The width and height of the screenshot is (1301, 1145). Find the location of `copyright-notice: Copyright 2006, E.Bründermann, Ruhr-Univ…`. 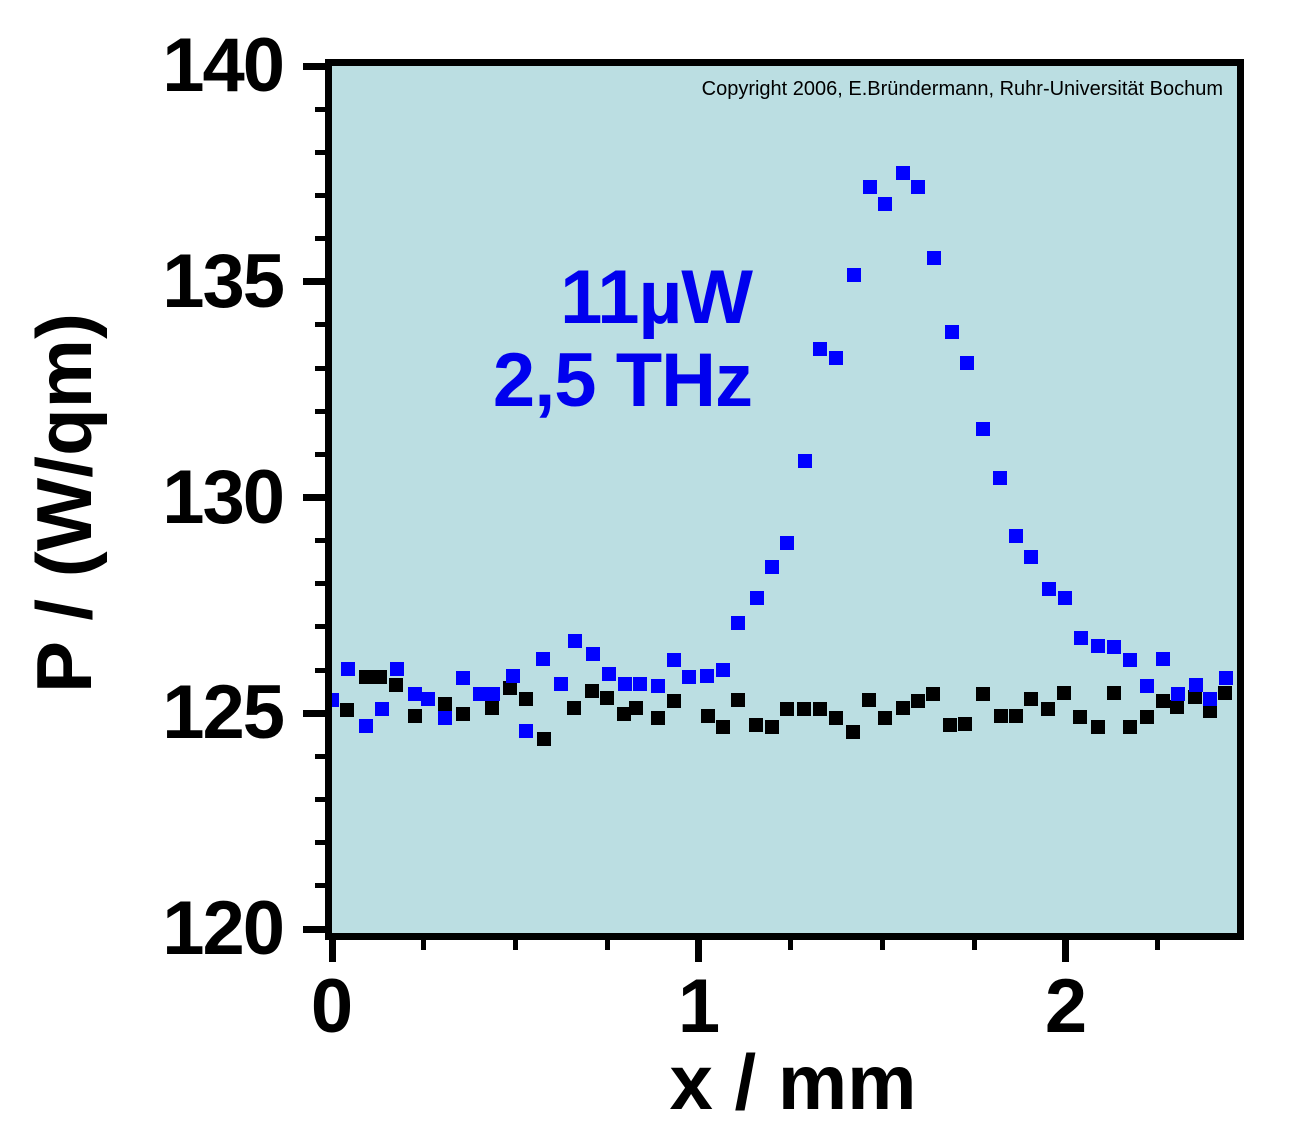

copyright-notice: Copyright 2006, E.Bründermann, Ruhr-Univ… is located at coordinates (962, 89).